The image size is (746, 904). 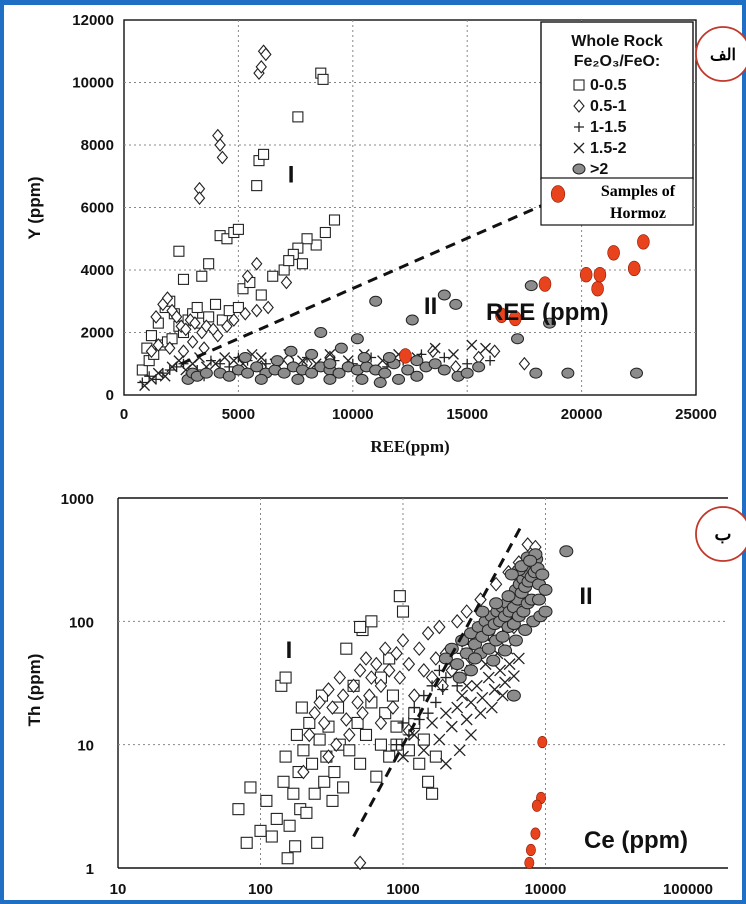 I want to click on y-tick-label: 10, so click(x=85, y=746).